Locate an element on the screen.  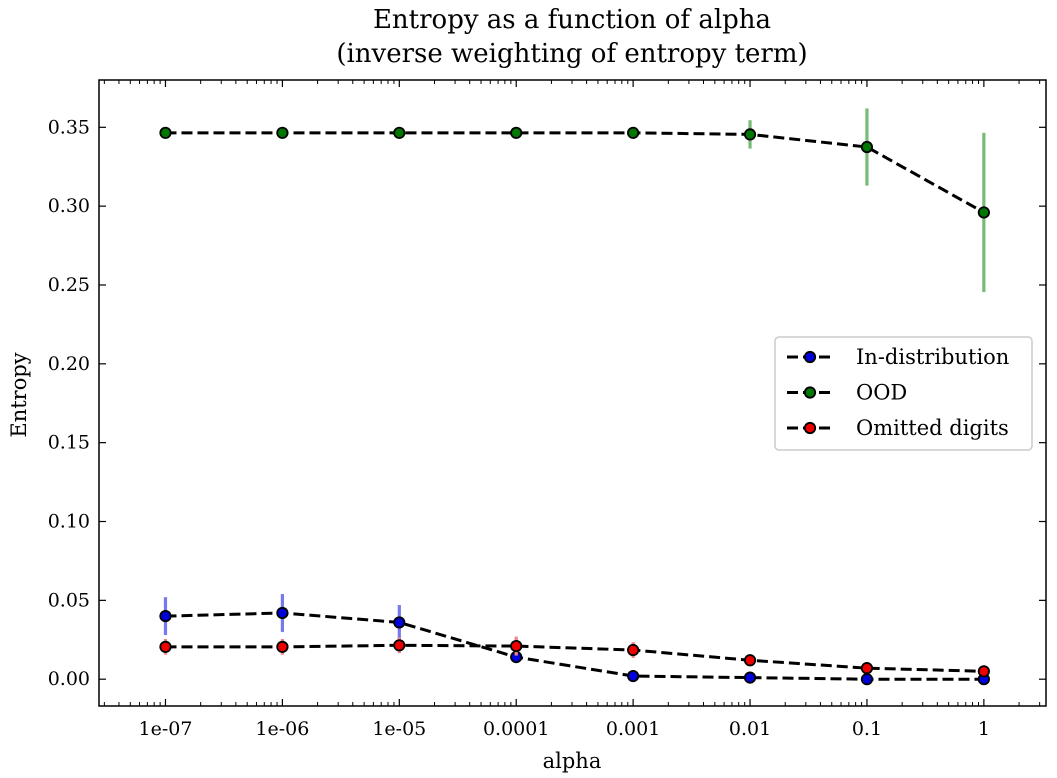
x-tick-label: 1 is located at coordinates (984, 729).